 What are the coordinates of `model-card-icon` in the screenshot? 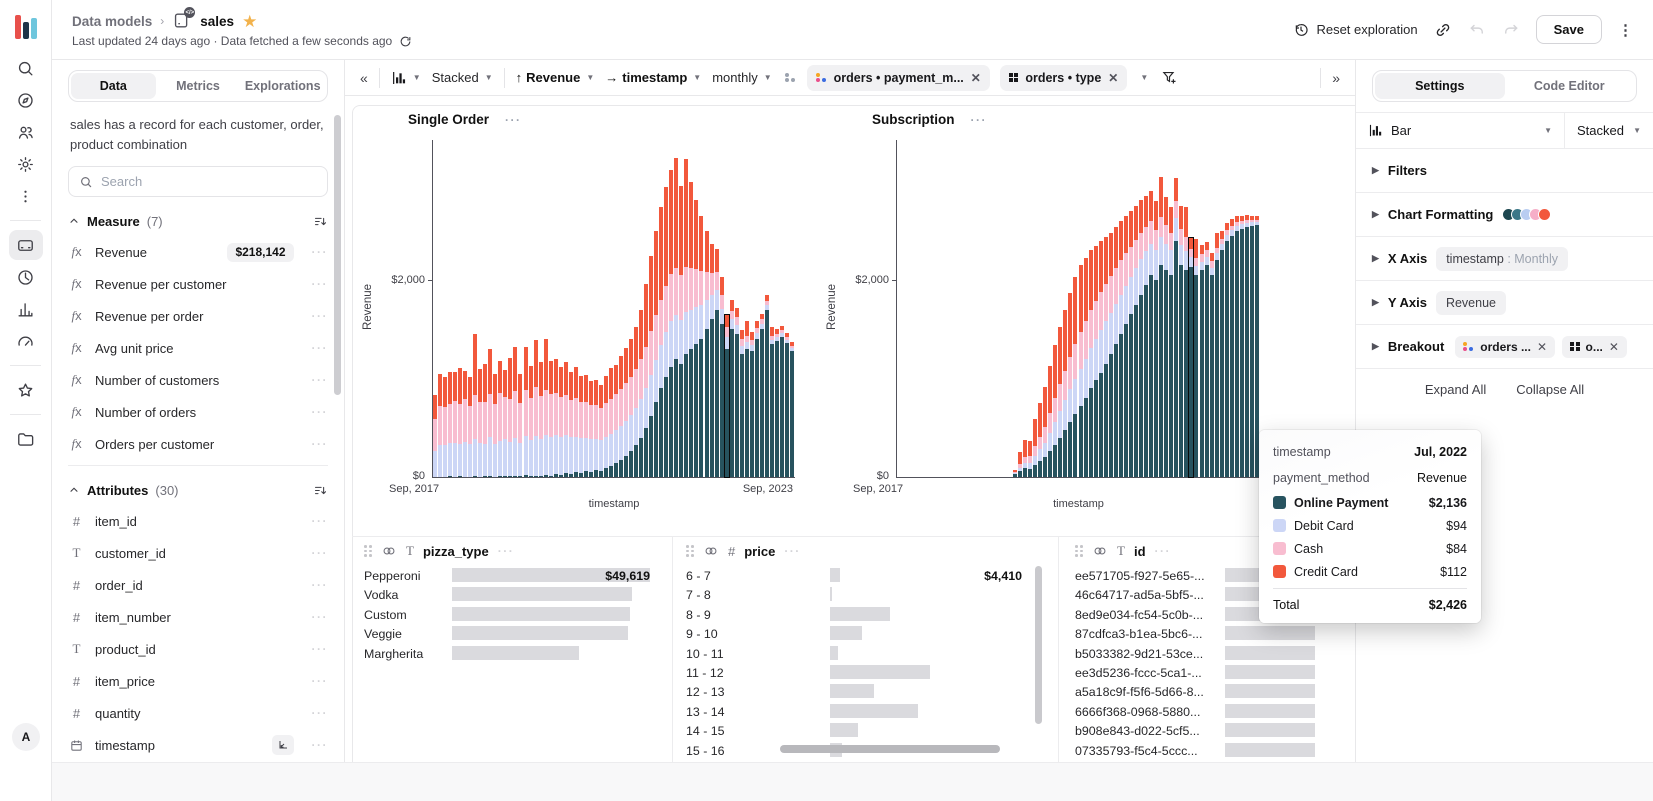 It's located at (25, 245).